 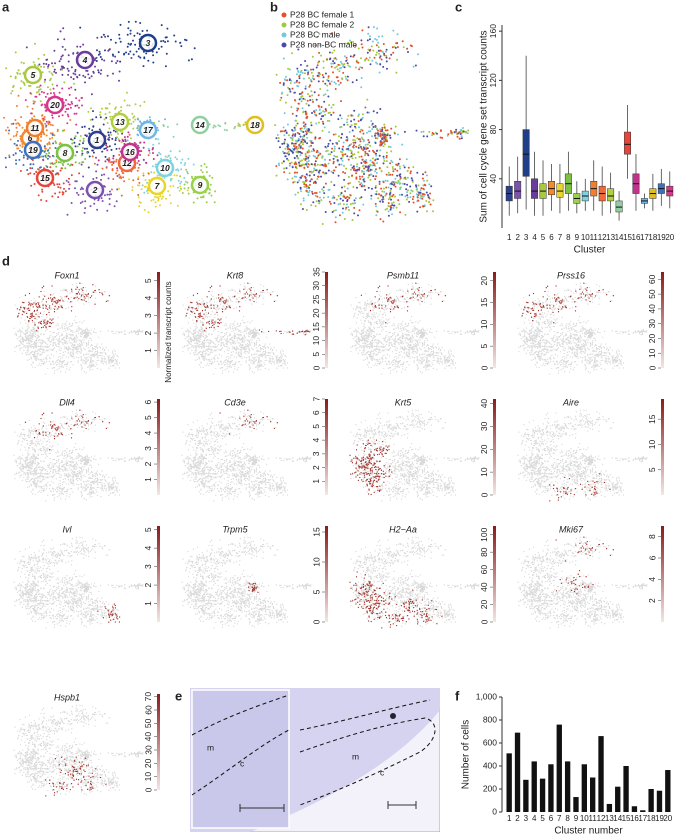 What do you see at coordinates (493, 31) in the screenshot?
I see `y-tick-label: 160` at bounding box center [493, 31].